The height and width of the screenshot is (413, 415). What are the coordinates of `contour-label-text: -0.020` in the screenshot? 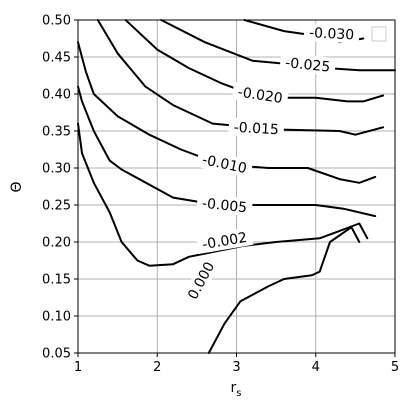 It's located at (260, 95).